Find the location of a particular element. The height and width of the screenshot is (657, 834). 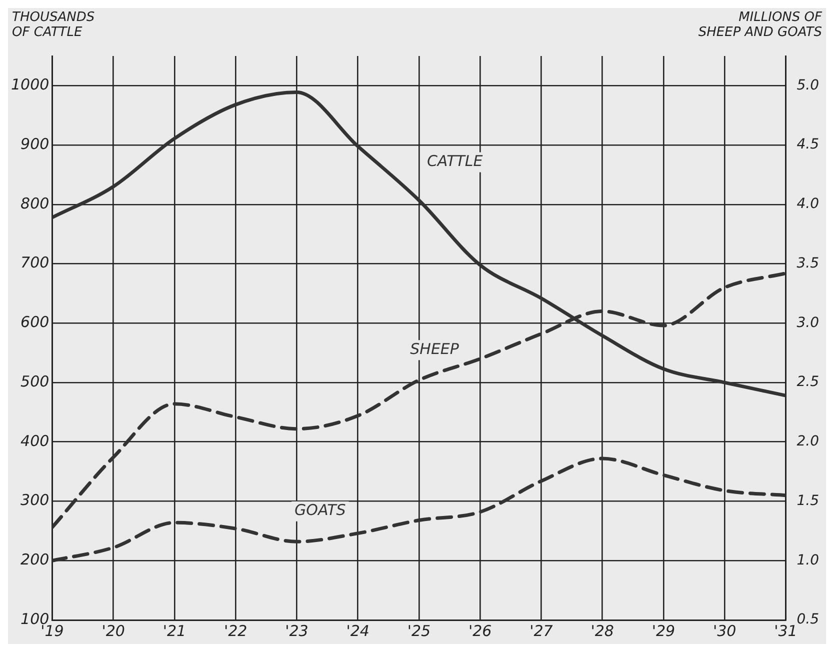

x-tick-label: '22 is located at coordinates (236, 631).